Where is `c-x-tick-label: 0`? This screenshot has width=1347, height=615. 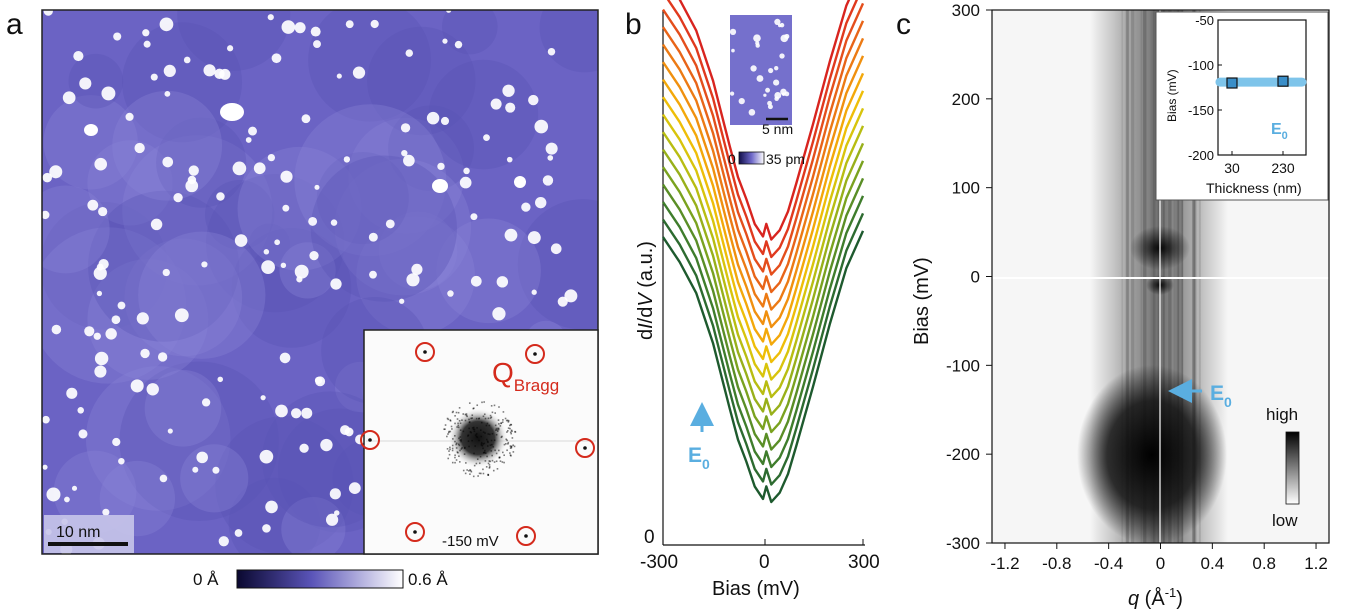
c-x-tick-label: 0 is located at coordinates (1160, 563).